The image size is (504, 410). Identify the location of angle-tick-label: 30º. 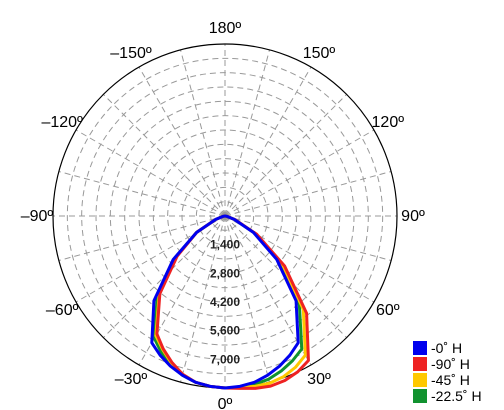
(319, 379).